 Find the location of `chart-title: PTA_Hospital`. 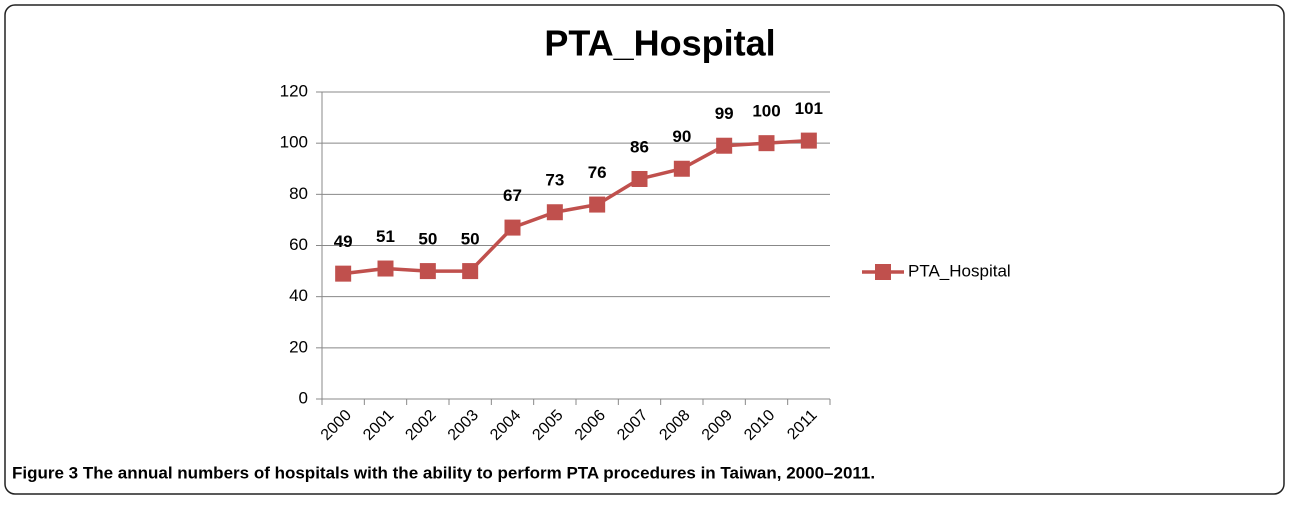

chart-title: PTA_Hospital is located at coordinates (659, 43).